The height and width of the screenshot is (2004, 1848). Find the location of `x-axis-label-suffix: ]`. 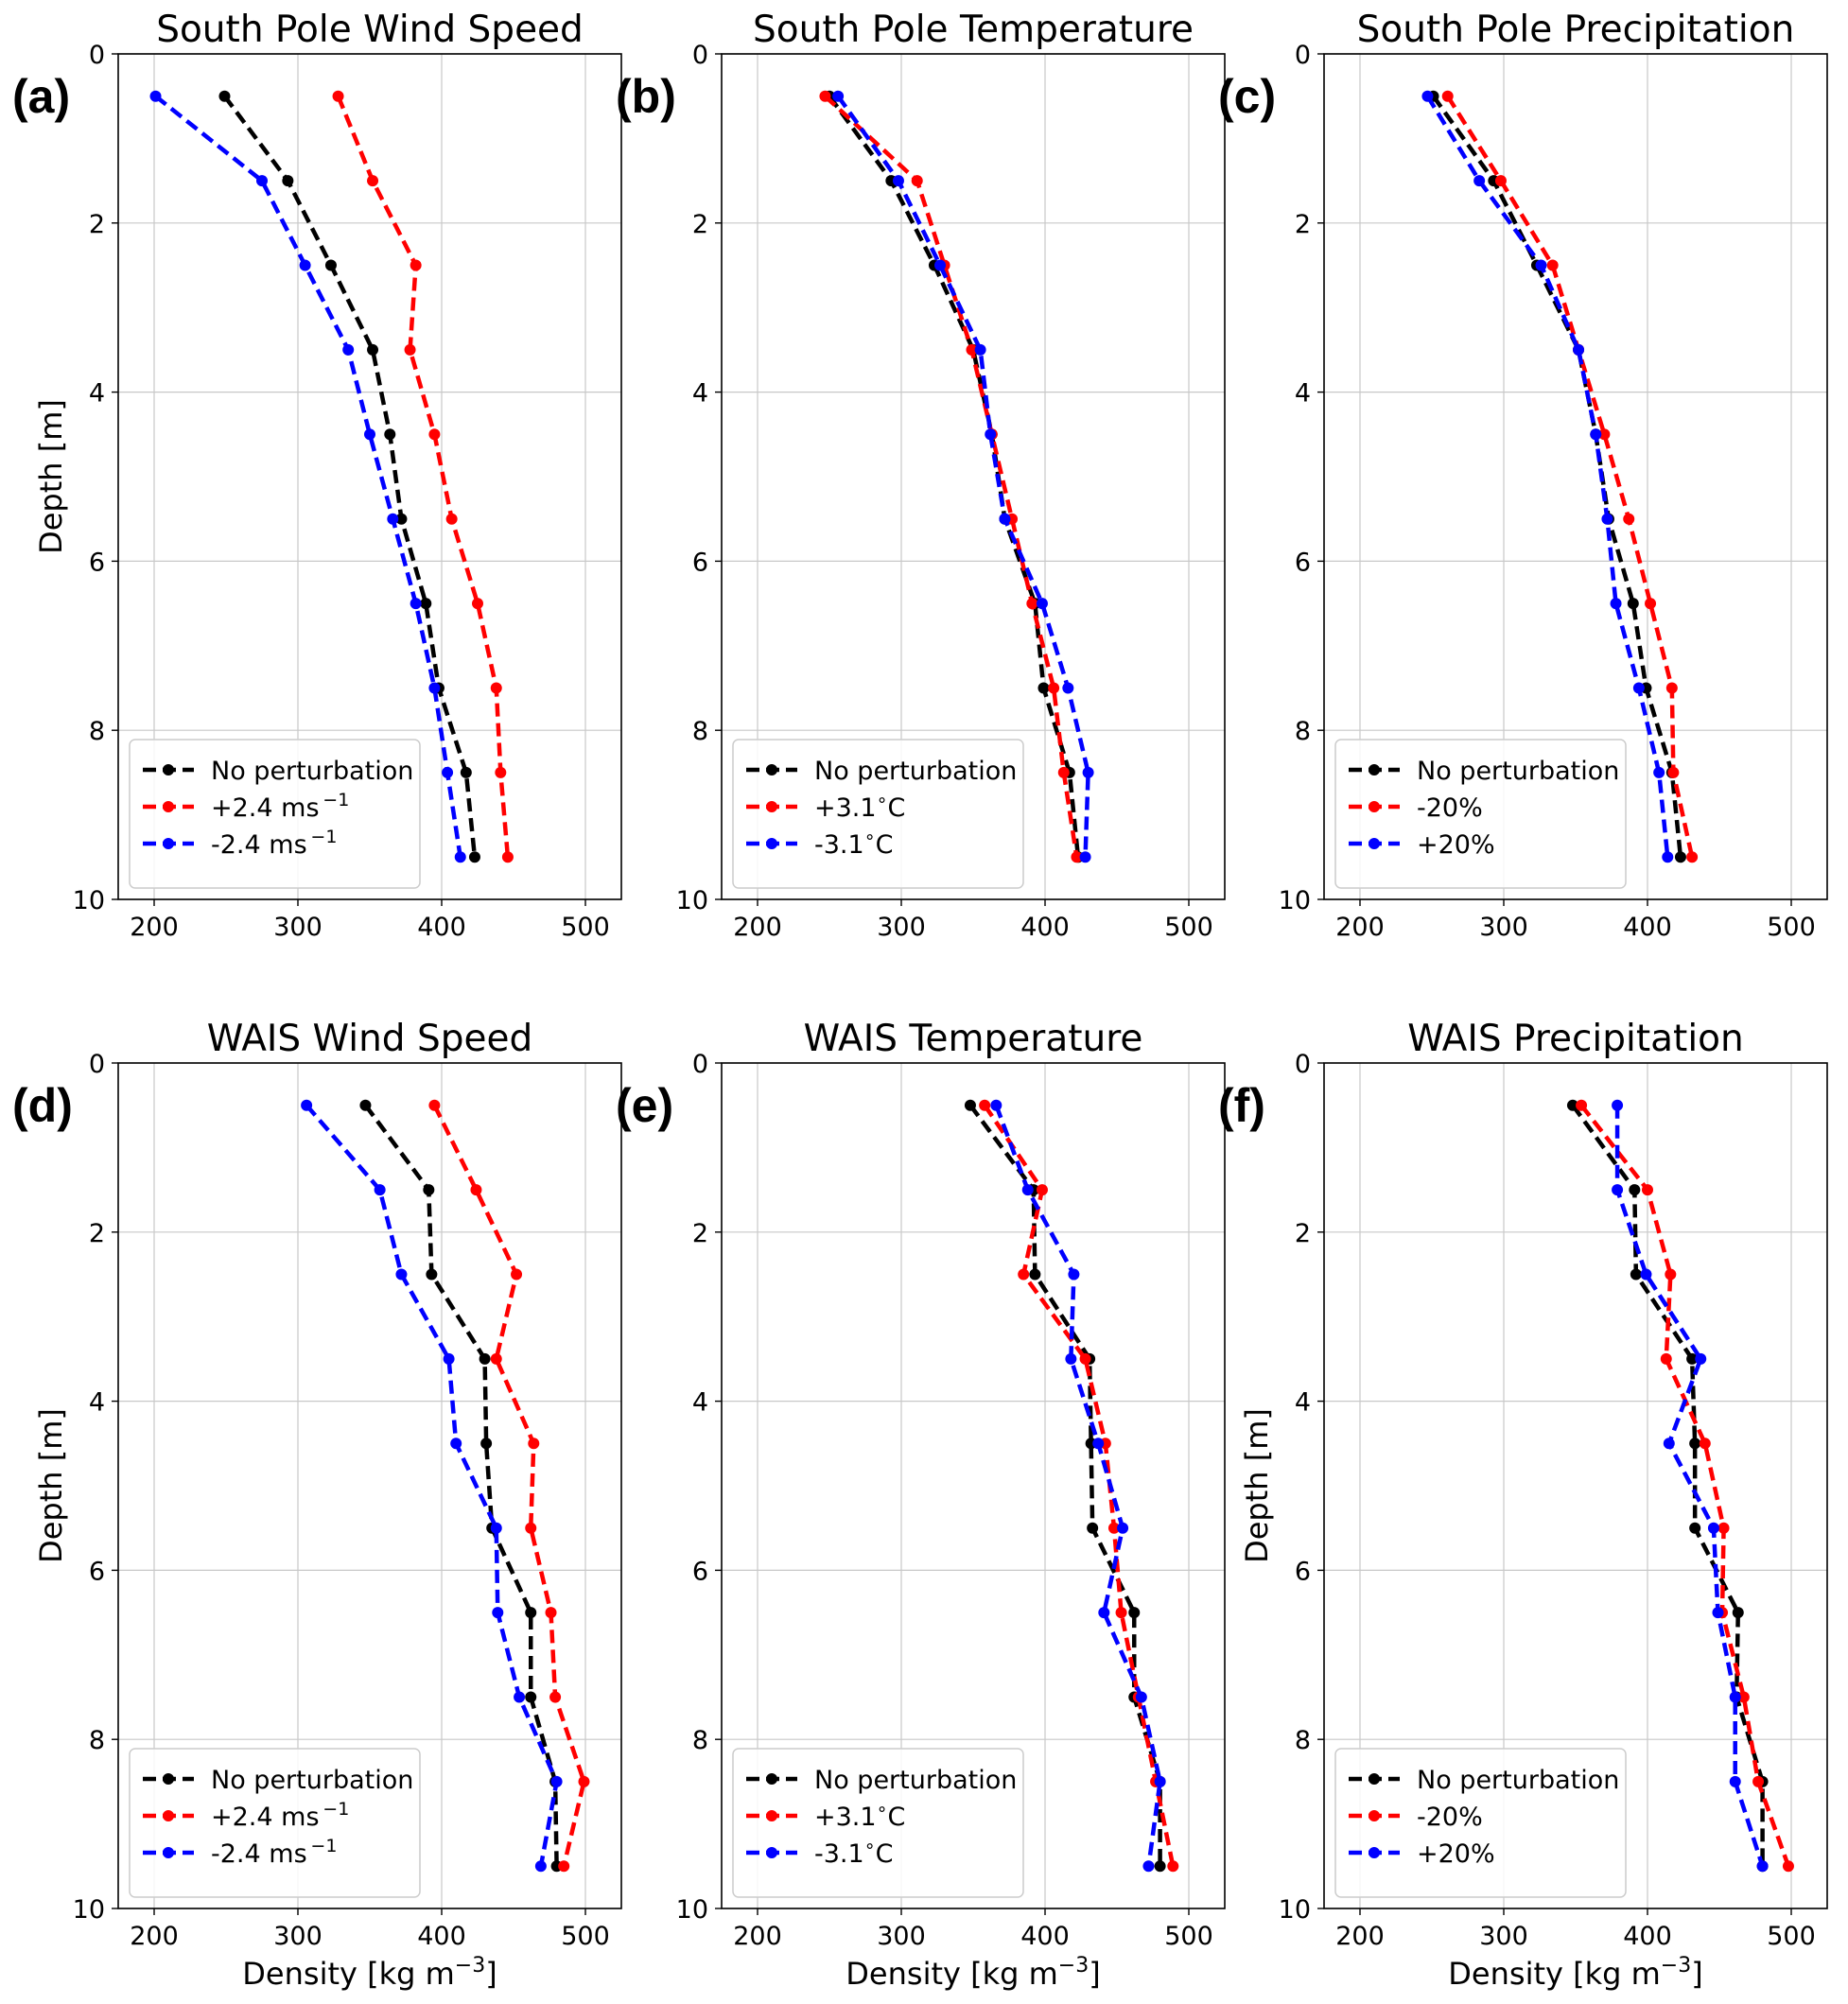

x-axis-label-suffix: ] is located at coordinates (491, 1974).